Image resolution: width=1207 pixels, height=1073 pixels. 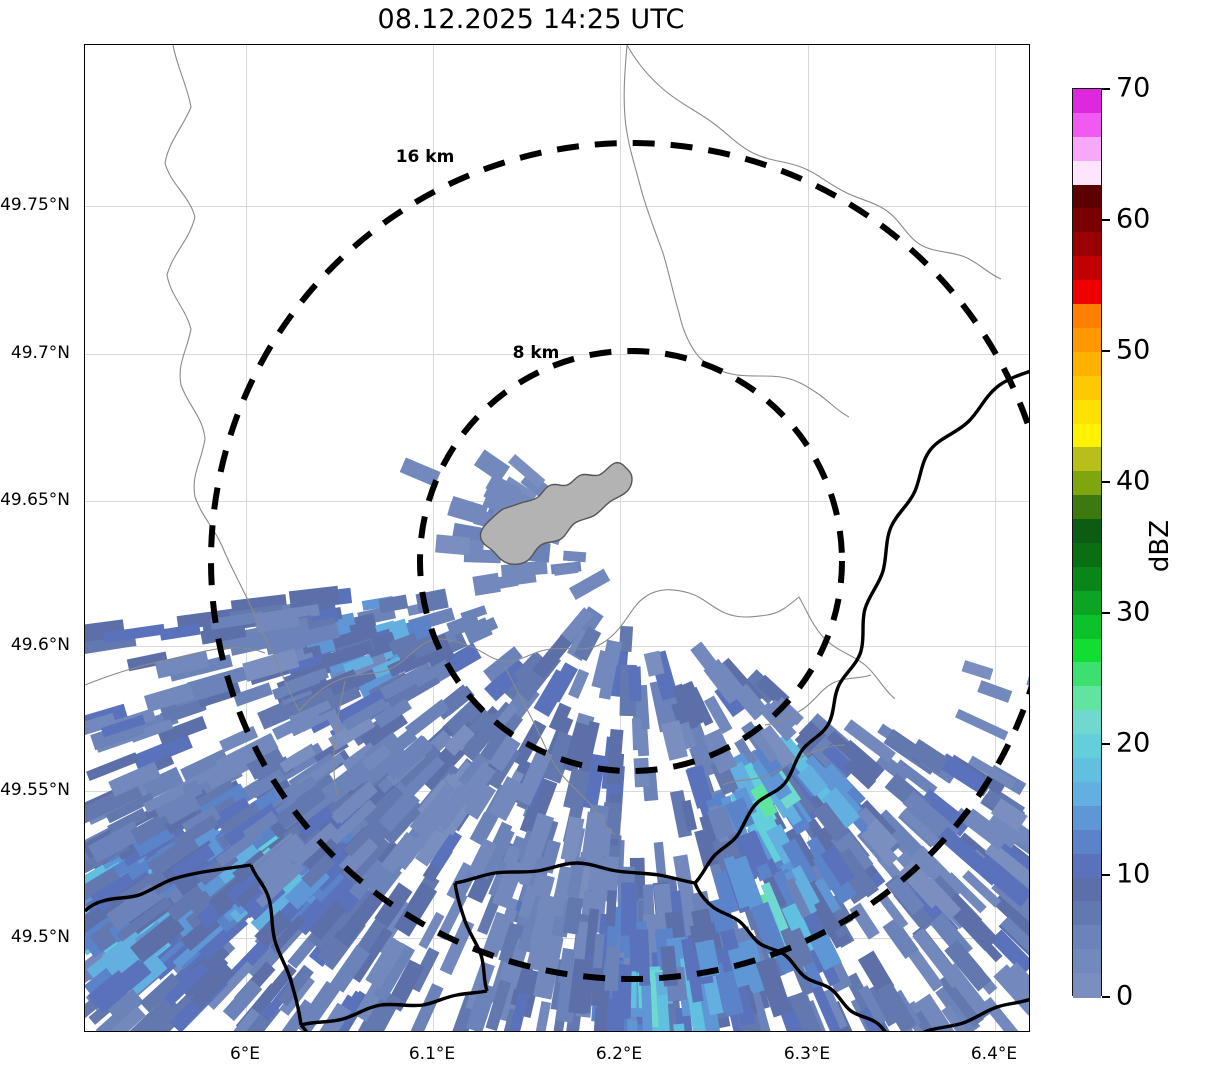 I want to click on colorbar-gradient, so click(x=1087, y=543).